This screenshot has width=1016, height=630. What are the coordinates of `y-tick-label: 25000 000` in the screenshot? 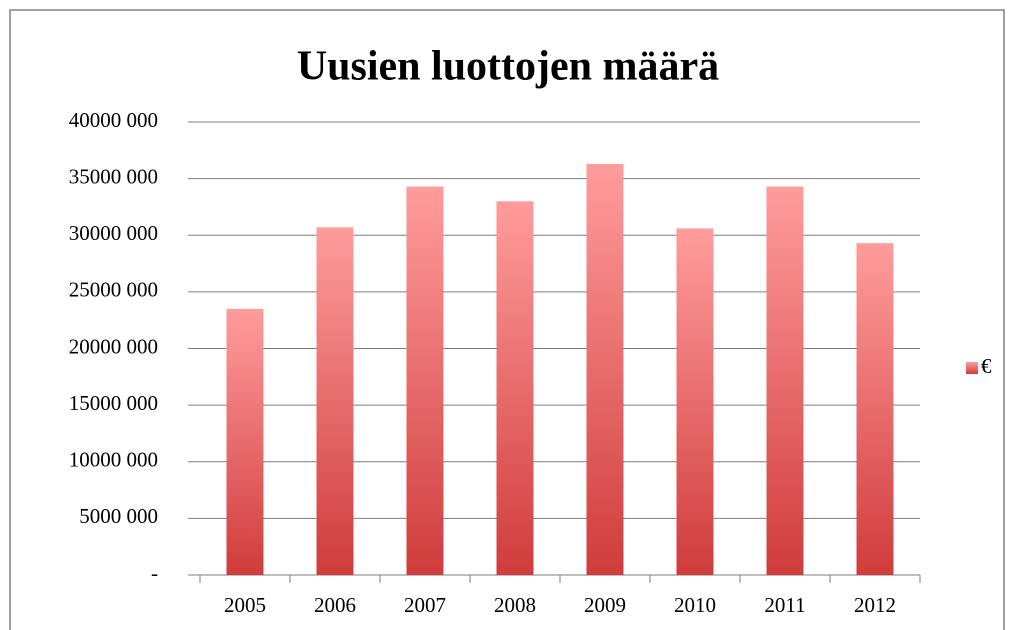 It's located at (113, 290).